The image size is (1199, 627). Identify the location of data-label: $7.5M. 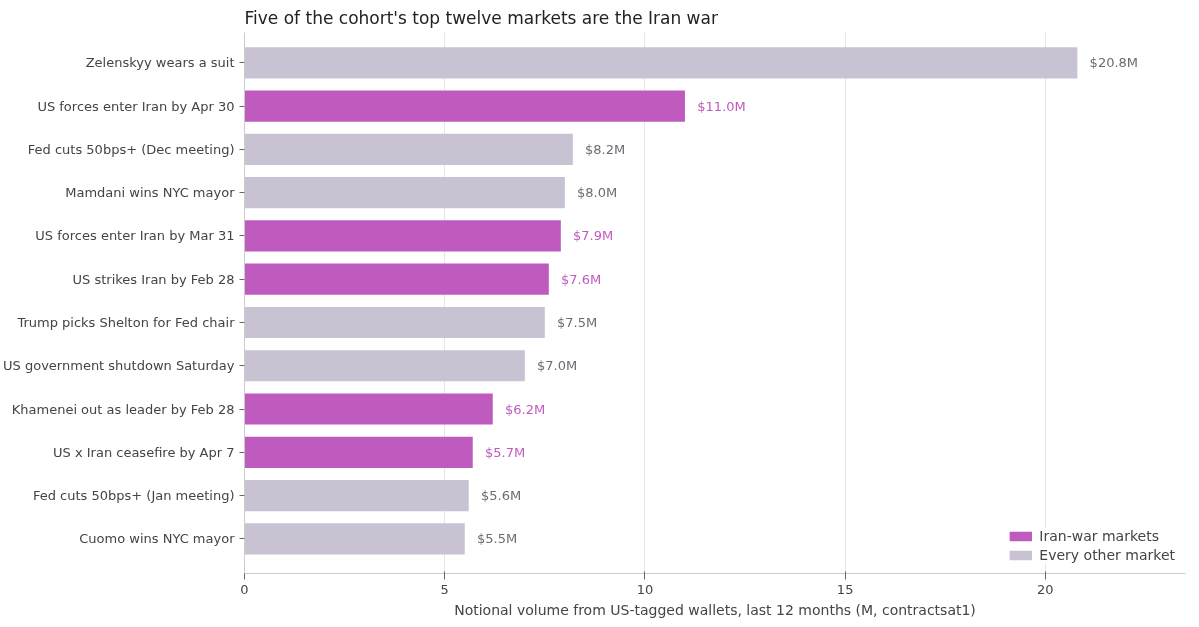
(577, 322).